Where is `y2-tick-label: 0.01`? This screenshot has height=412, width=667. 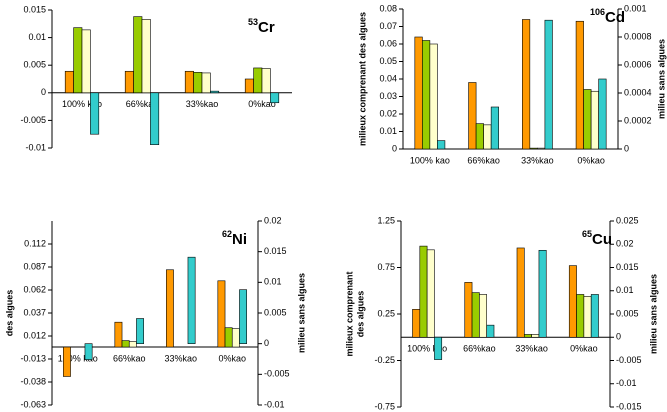 y2-tick-label: 0.01 is located at coordinates (273, 282).